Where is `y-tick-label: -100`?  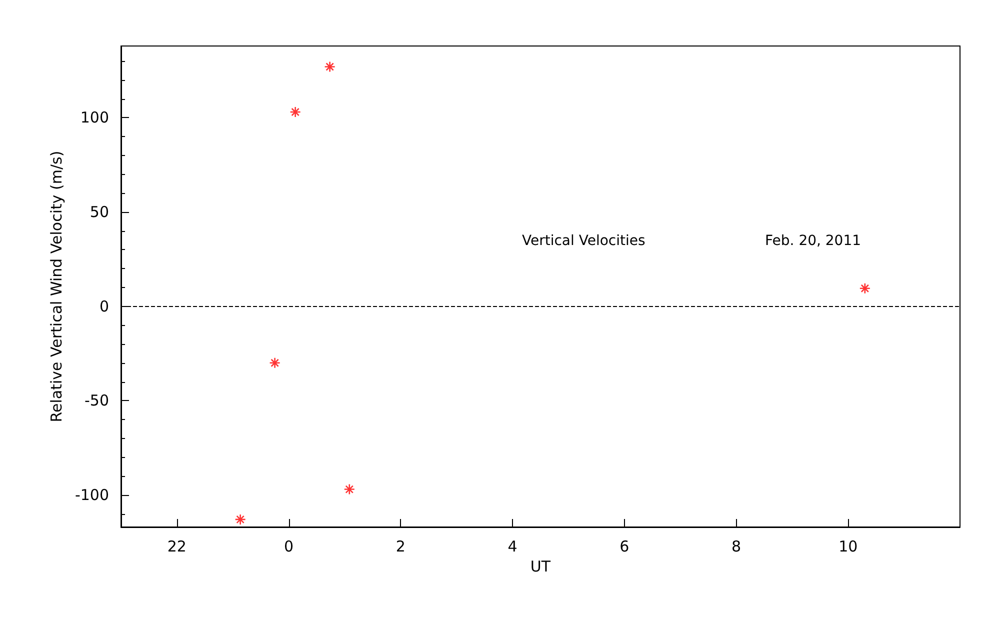
y-tick-label: -100 is located at coordinates (91, 495).